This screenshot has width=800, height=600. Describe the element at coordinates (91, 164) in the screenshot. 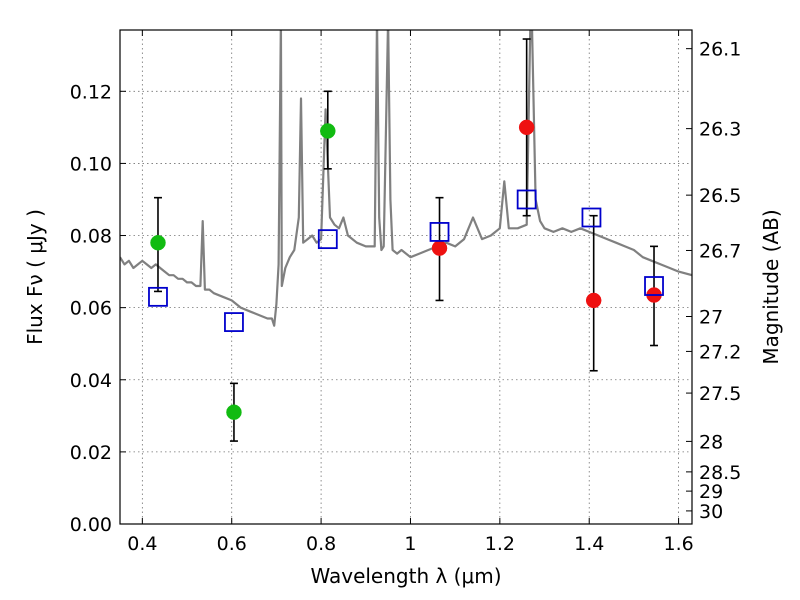

I see `y-tick-label: 0.10` at that location.